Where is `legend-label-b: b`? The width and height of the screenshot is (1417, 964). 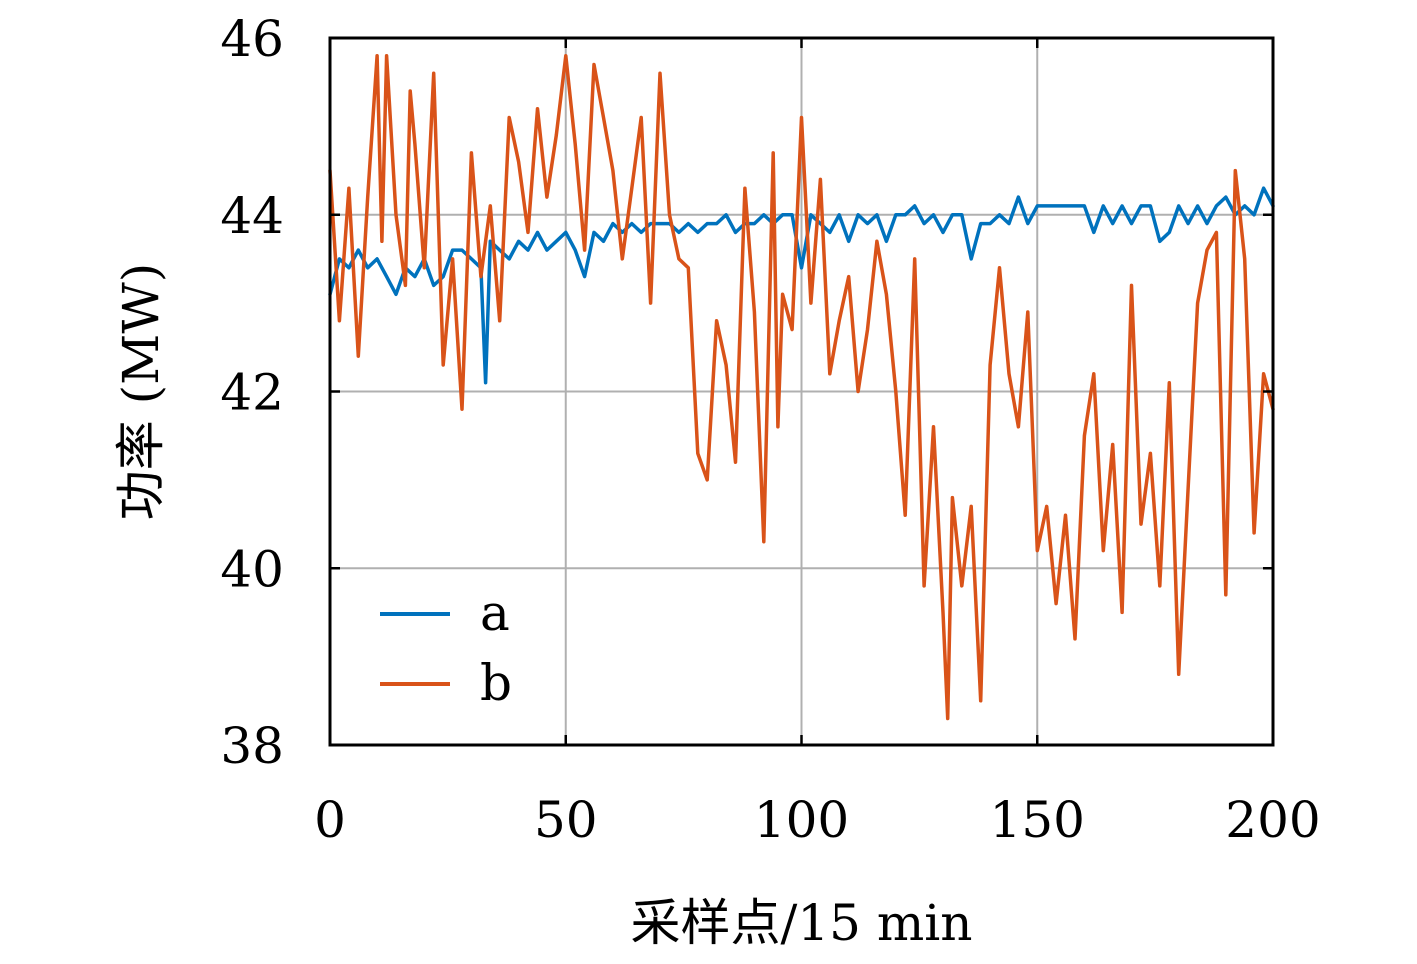
legend-label-b: b is located at coordinates (496, 683).